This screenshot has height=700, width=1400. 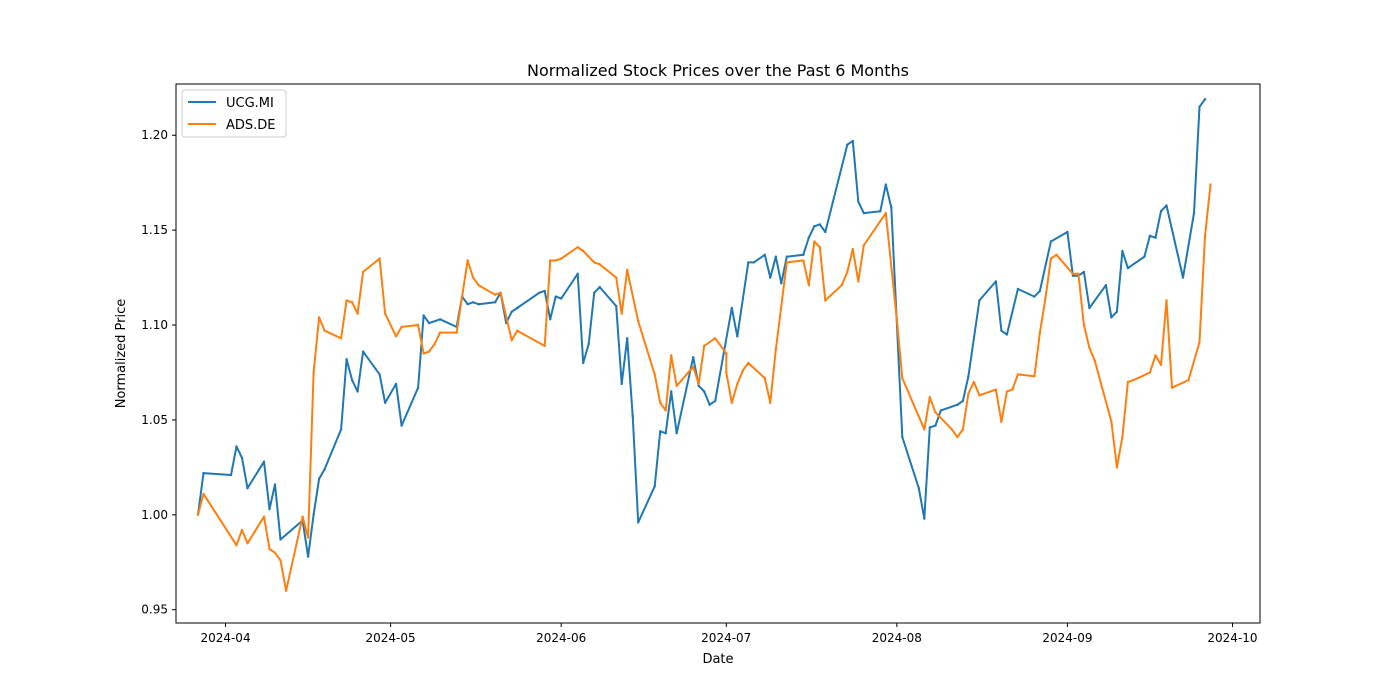 I want to click on y-tick-label: 1.05, so click(x=154, y=420).